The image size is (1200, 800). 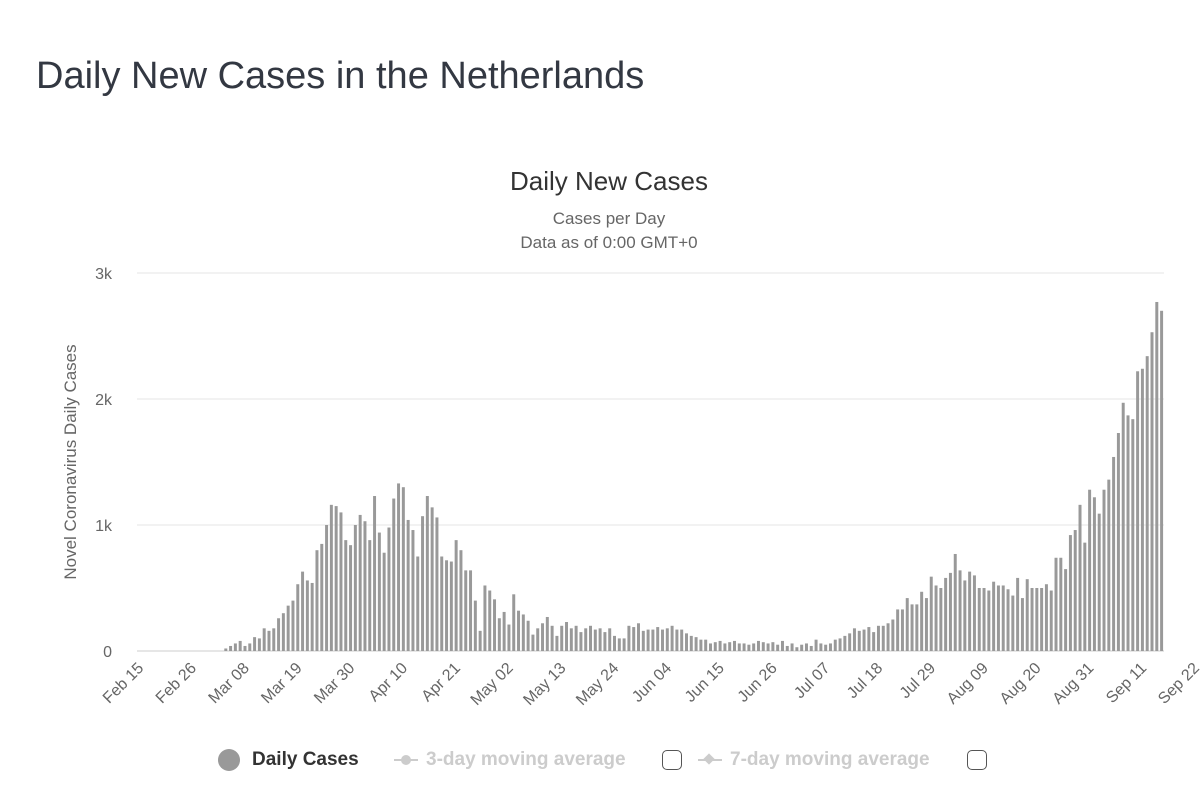 What do you see at coordinates (977, 760) in the screenshot?
I see `7-day-average-checkbox` at bounding box center [977, 760].